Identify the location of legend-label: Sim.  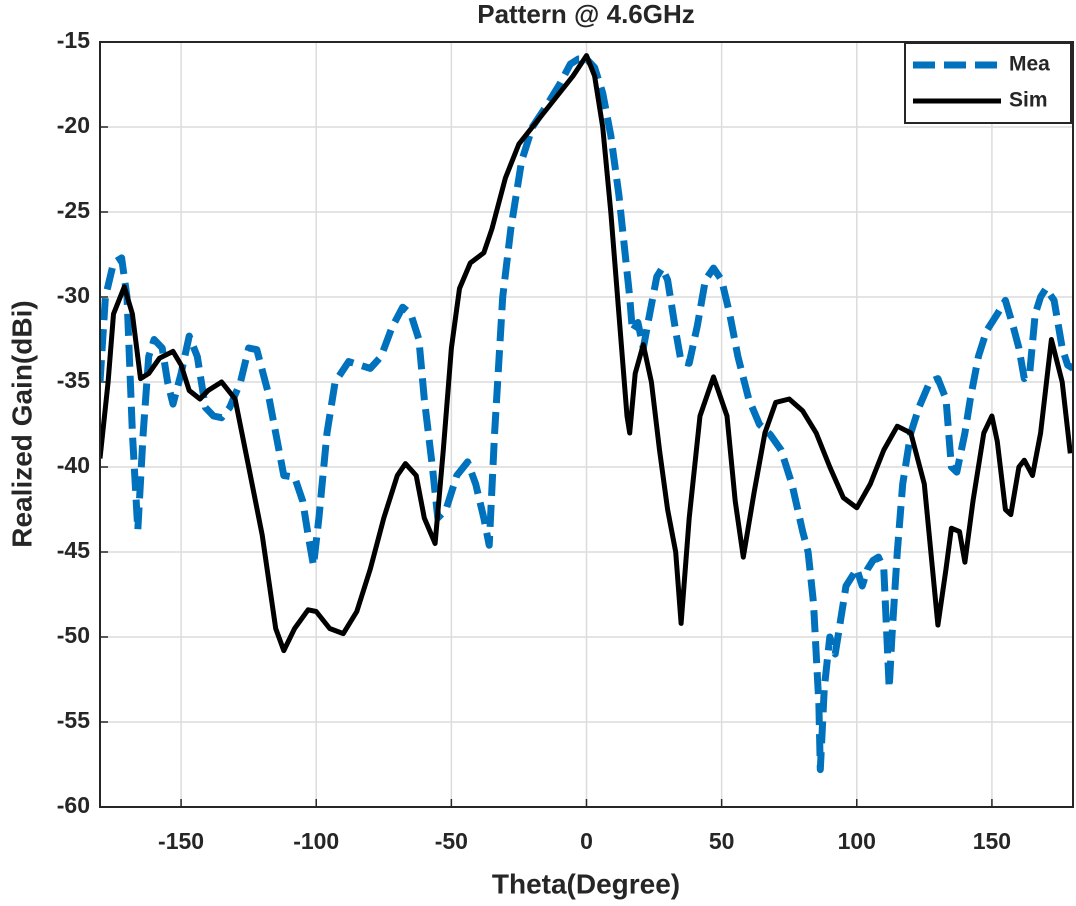
(1028, 100).